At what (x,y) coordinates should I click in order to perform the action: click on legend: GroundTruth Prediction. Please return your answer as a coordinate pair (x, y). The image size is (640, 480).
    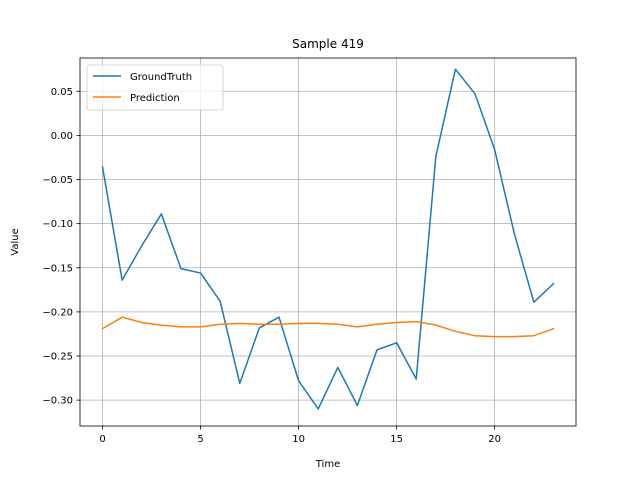
    Looking at the image, I should click on (155, 87).